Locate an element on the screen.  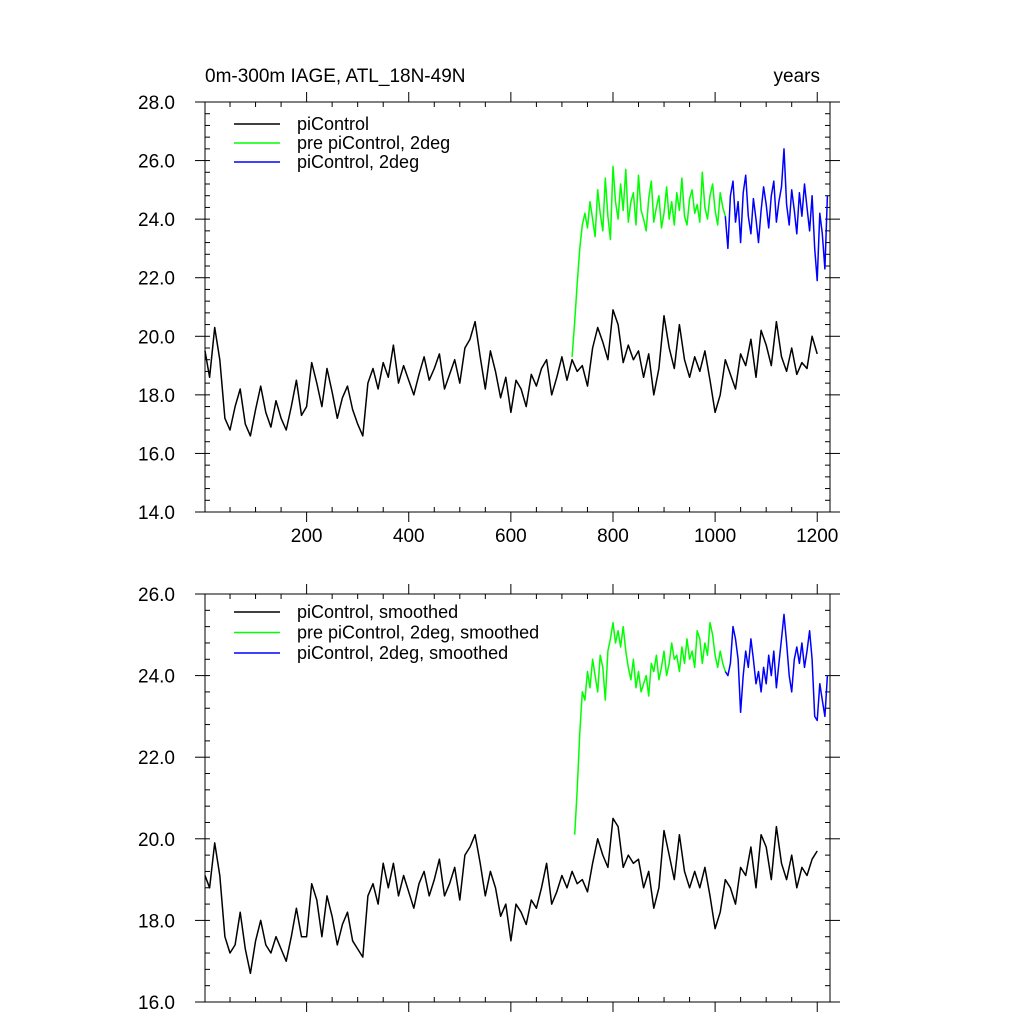
legend-label: piControl, 2deg is located at coordinates (358, 162).